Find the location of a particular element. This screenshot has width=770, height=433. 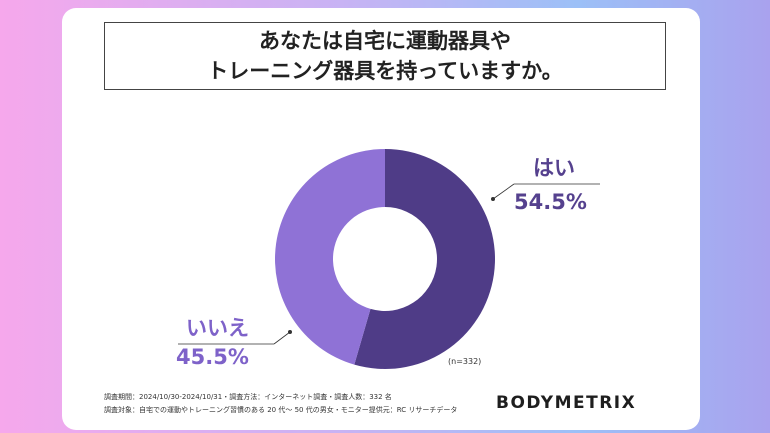

leader-dot-yes is located at coordinates (493, 199).